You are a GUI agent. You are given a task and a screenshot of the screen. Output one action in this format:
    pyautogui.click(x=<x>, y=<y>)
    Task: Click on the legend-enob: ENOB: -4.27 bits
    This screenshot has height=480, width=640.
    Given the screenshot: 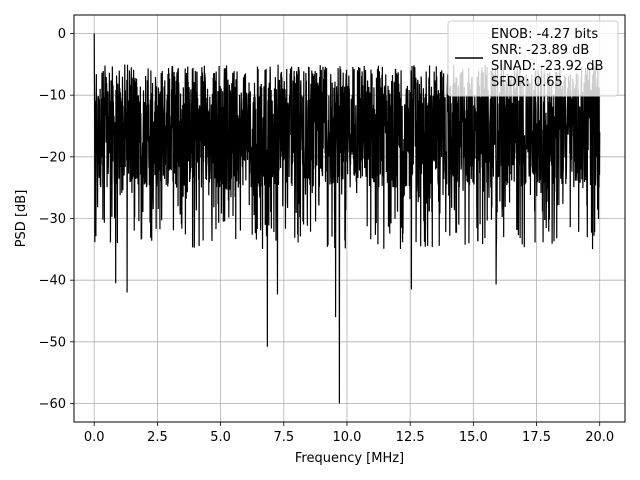 What is the action you would take?
    pyautogui.click(x=544, y=34)
    